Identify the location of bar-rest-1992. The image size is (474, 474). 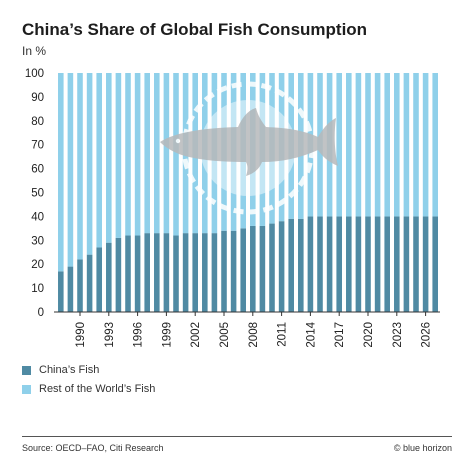
(99, 160).